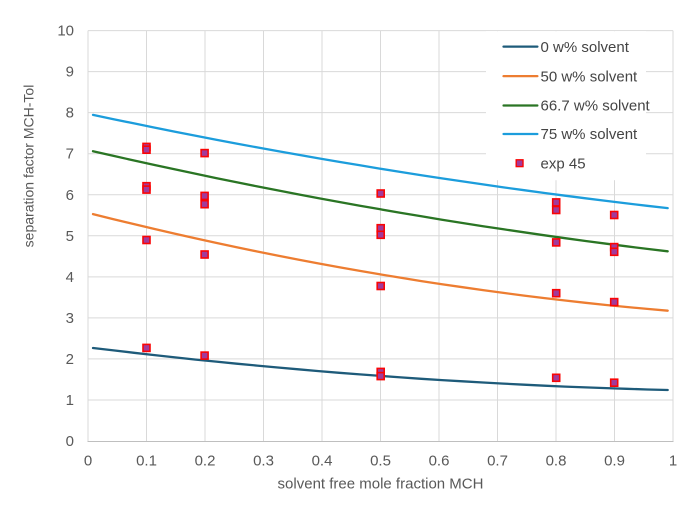 The height and width of the screenshot is (506, 696). I want to click on svg-text: 4, so click(70, 277).